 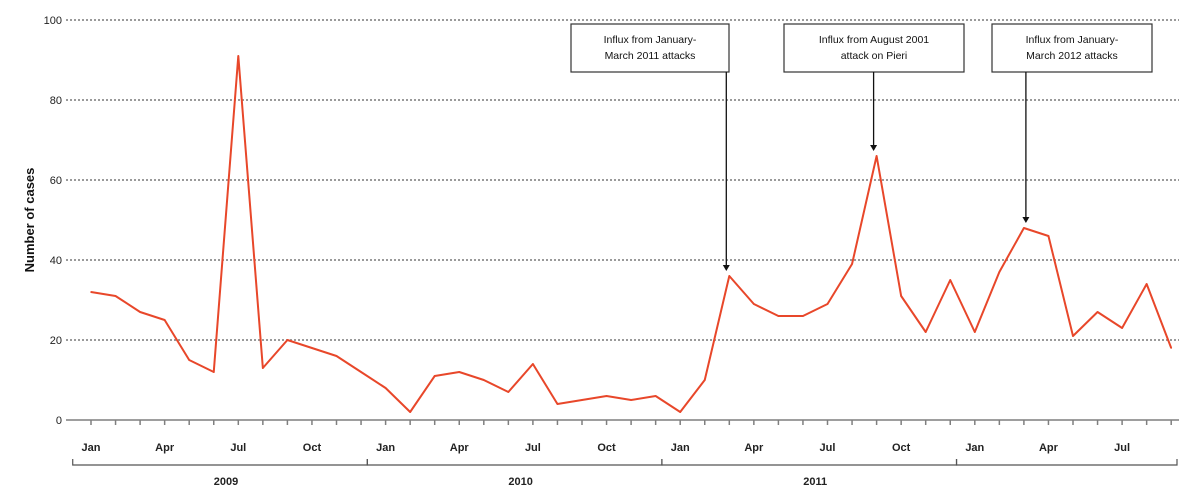 What do you see at coordinates (56, 261) in the screenshot?
I see `y-tick-label: 40` at bounding box center [56, 261].